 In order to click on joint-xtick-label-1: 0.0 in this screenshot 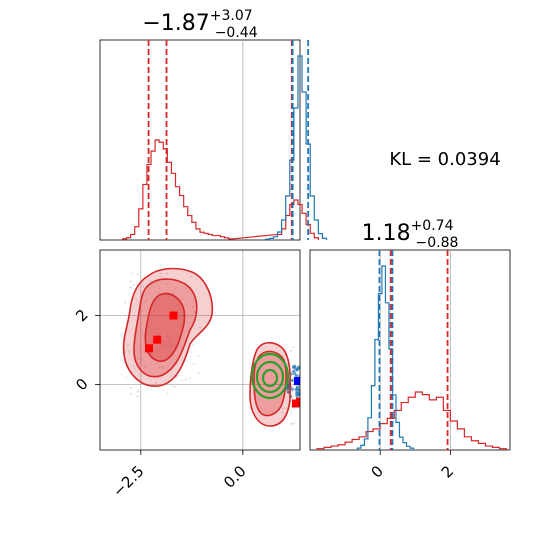, I will do `click(235, 477)`.